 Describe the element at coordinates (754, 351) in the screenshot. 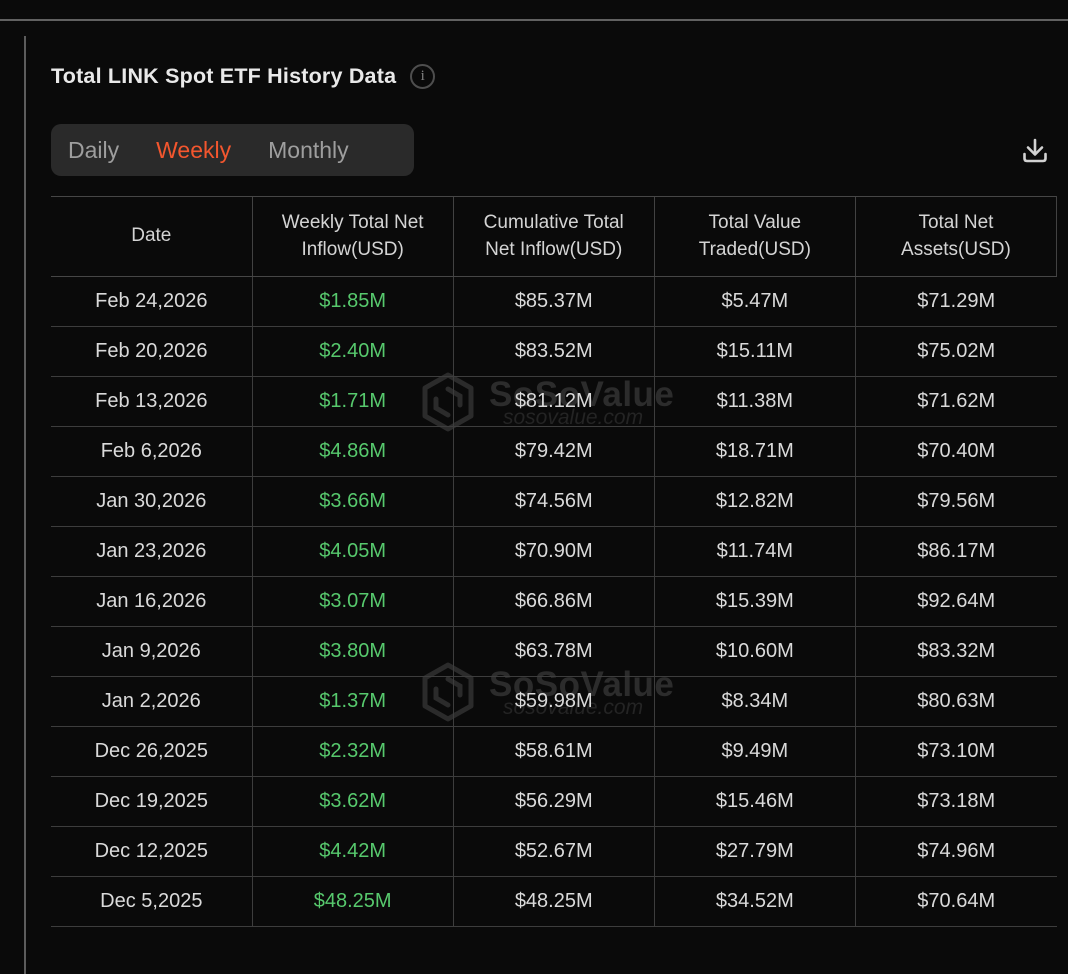

I see `cell-value-traded: $15.11M` at that location.